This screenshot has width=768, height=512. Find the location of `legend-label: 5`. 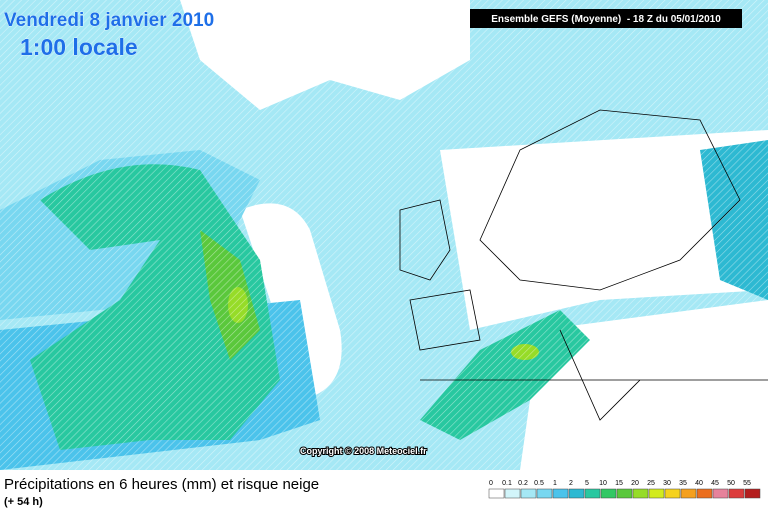

legend-label: 5 is located at coordinates (587, 483).